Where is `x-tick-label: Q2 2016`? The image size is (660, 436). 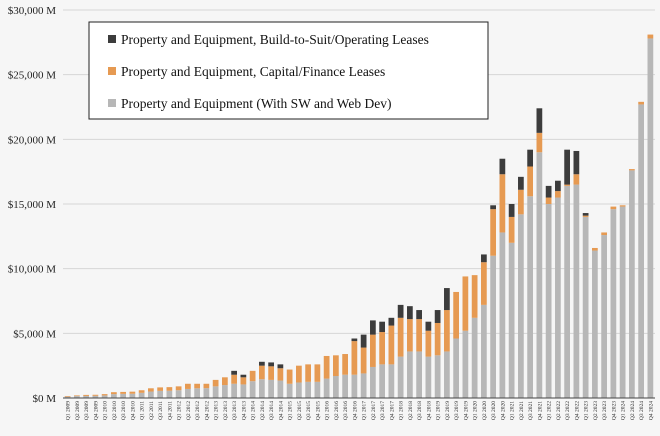
x-tick-label: Q2 2016 is located at coordinates (337, 410).